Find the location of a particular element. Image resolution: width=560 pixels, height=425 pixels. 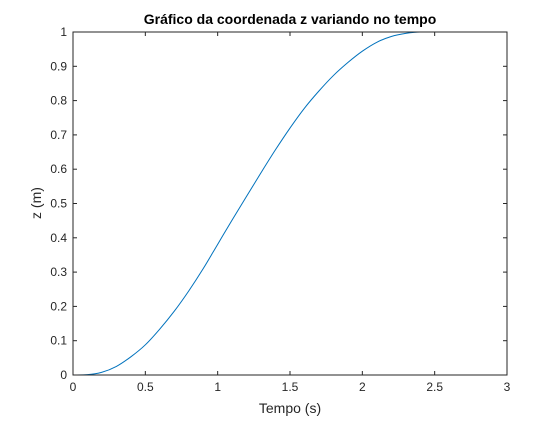

y-tick-label: 0.8 is located at coordinates (58, 101).